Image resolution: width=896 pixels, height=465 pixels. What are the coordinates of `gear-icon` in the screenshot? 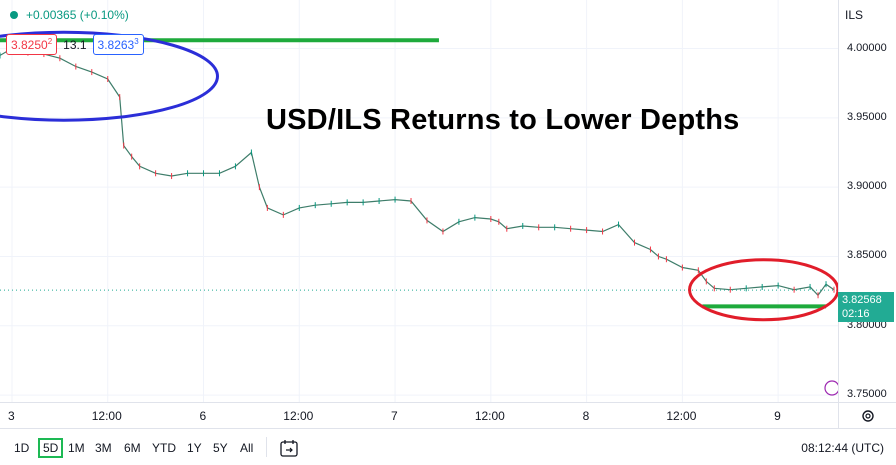 It's located at (868, 416).